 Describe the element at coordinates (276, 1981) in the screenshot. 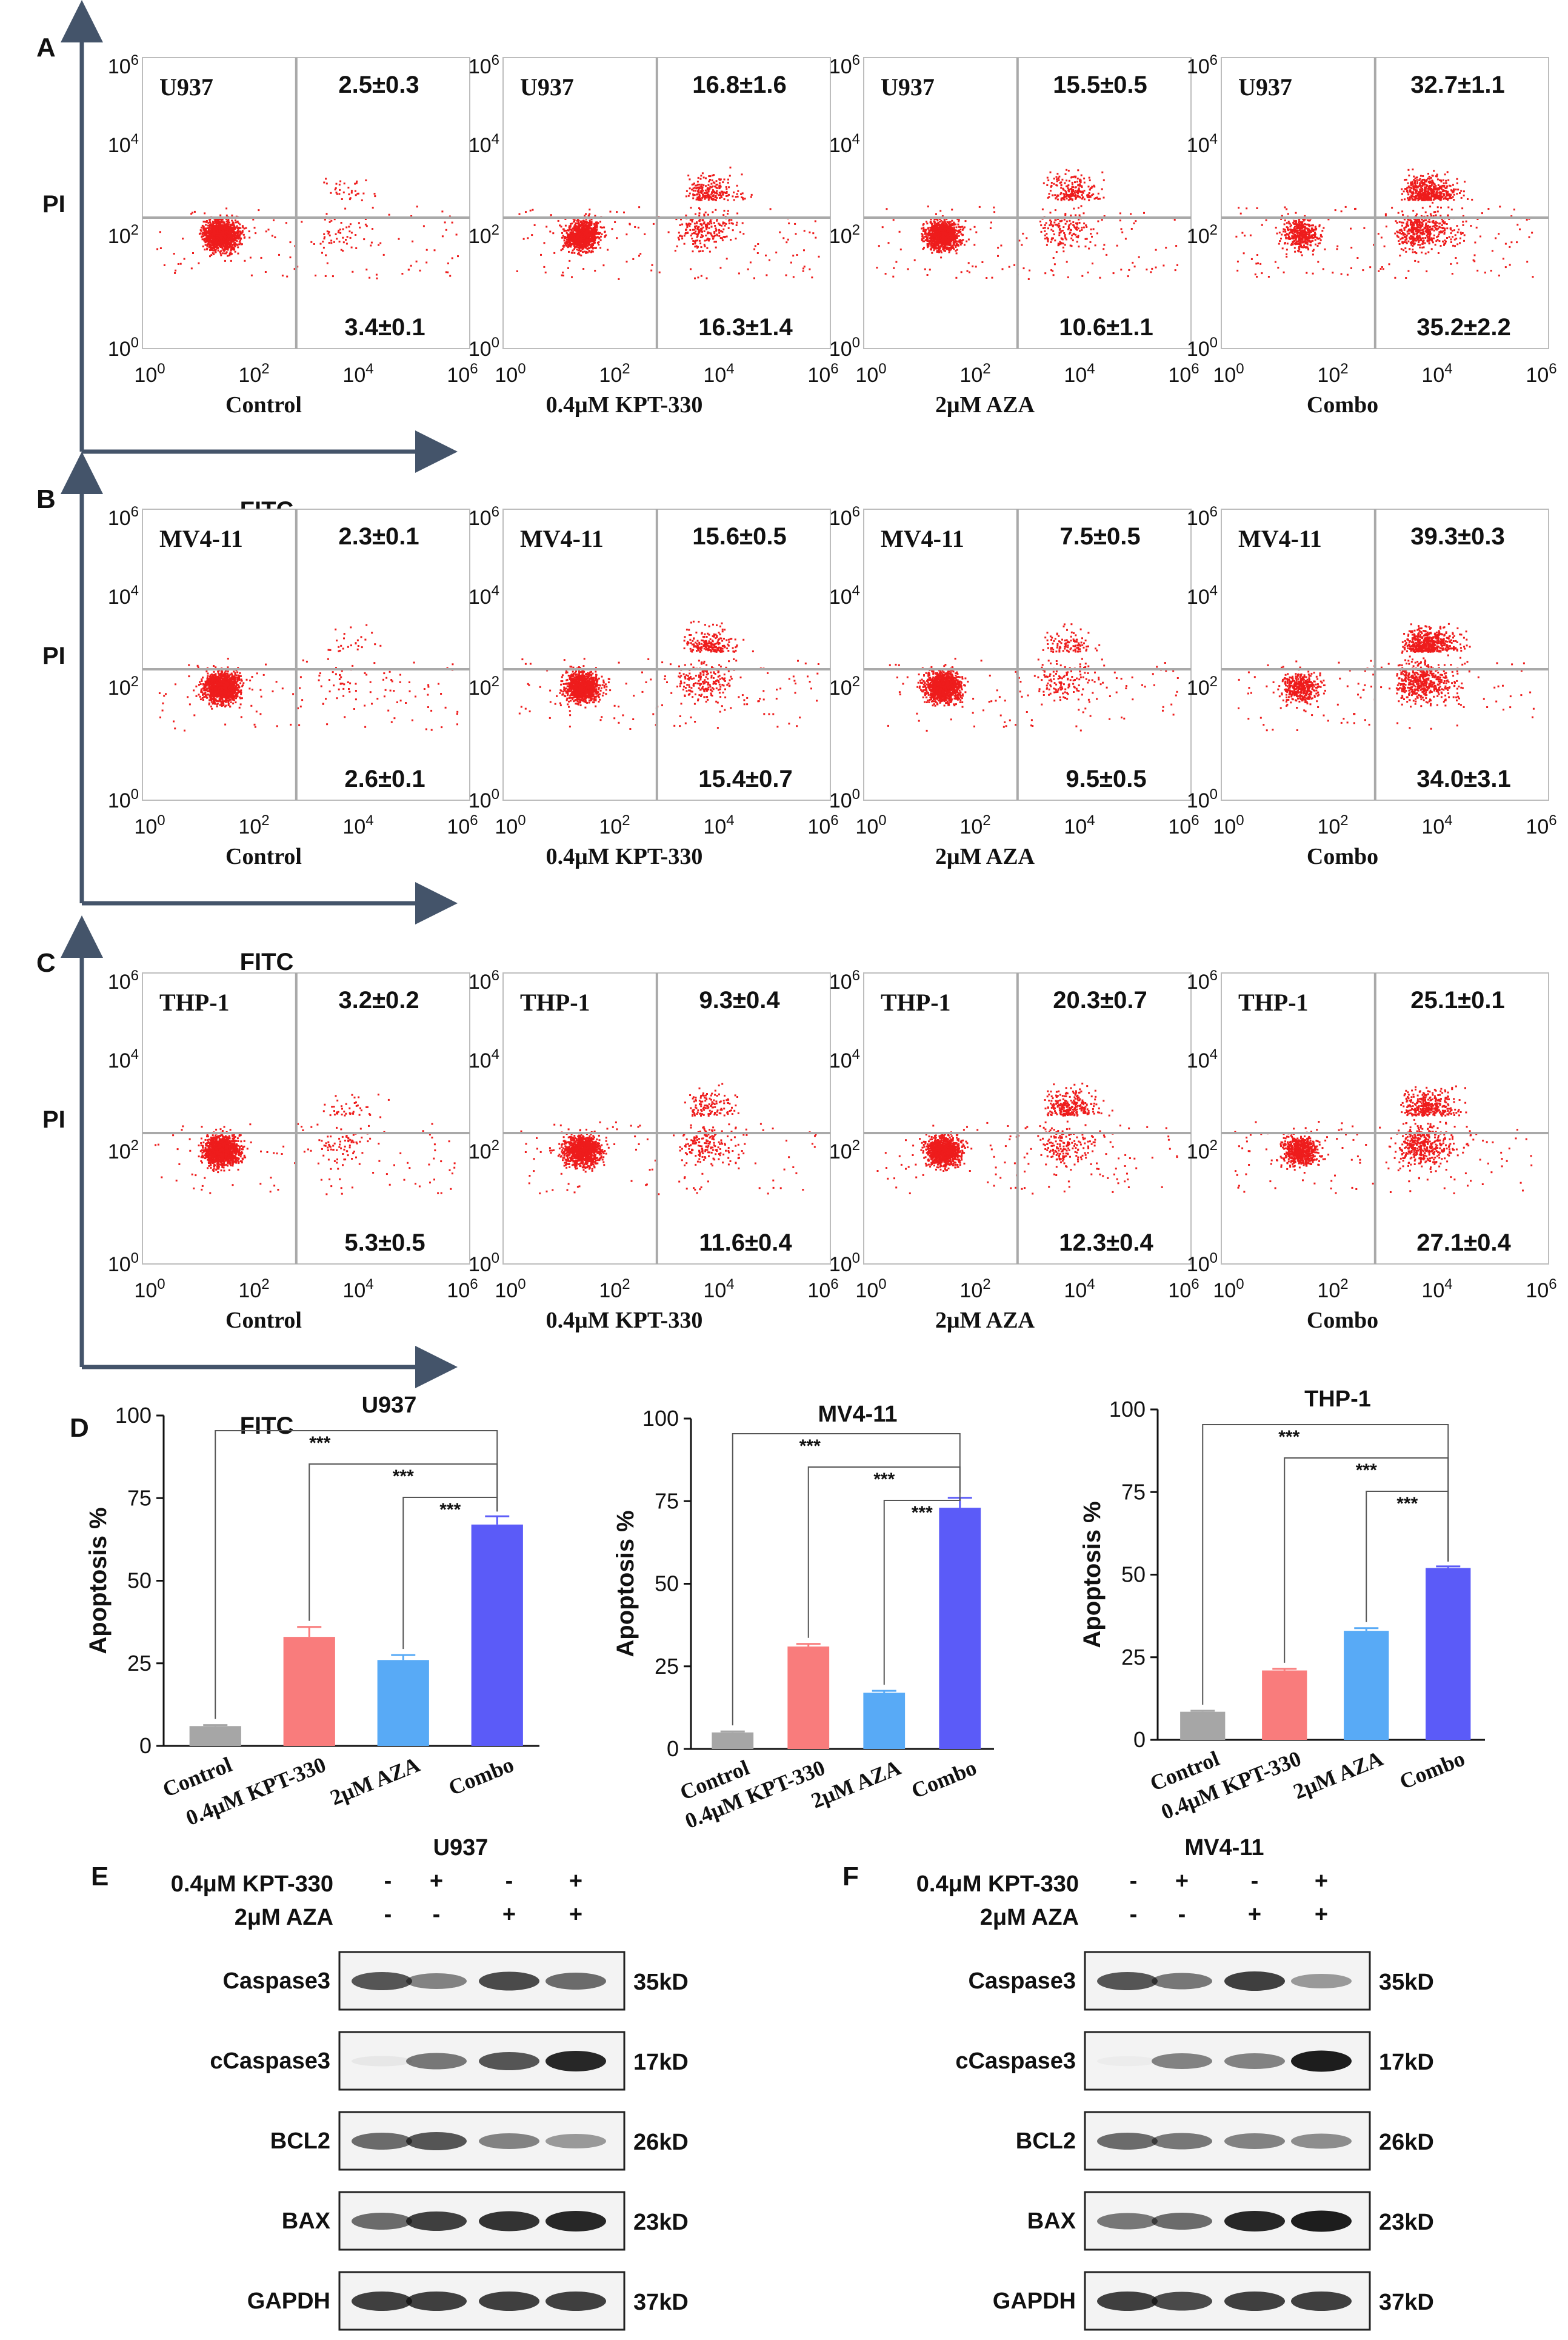

I see `protein-label: Caspase3` at that location.